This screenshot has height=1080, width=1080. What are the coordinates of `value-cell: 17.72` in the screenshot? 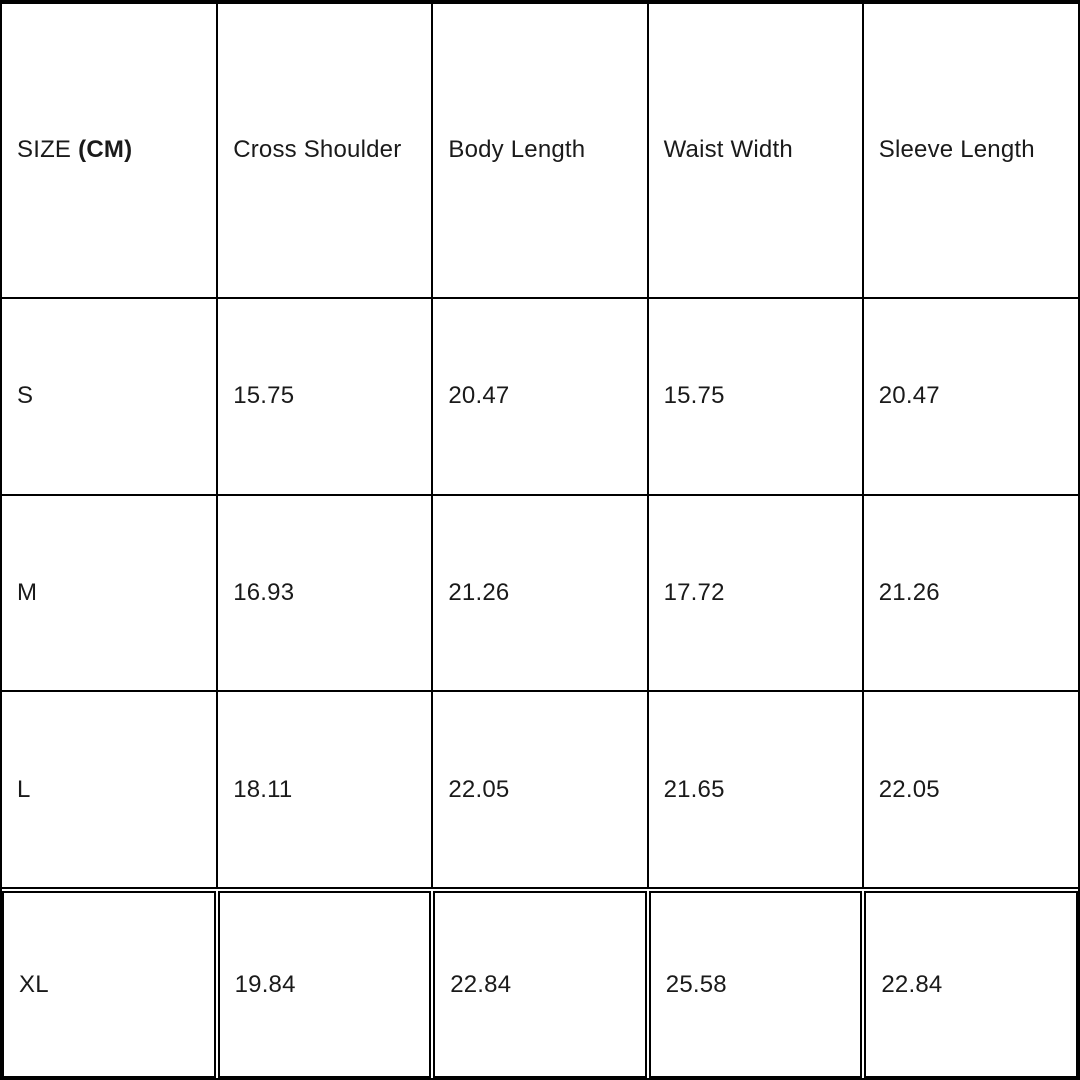 It's located at (755, 593).